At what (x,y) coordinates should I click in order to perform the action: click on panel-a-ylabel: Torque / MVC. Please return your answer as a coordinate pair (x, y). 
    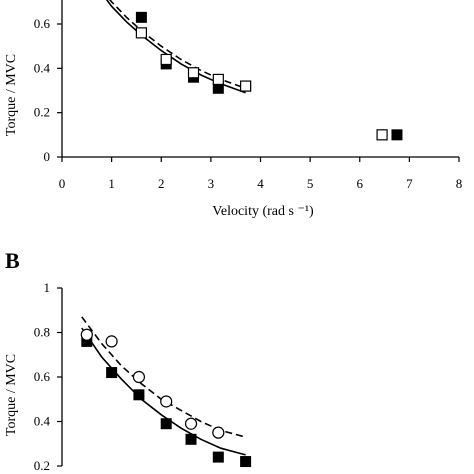
    Looking at the image, I should click on (11, 95).